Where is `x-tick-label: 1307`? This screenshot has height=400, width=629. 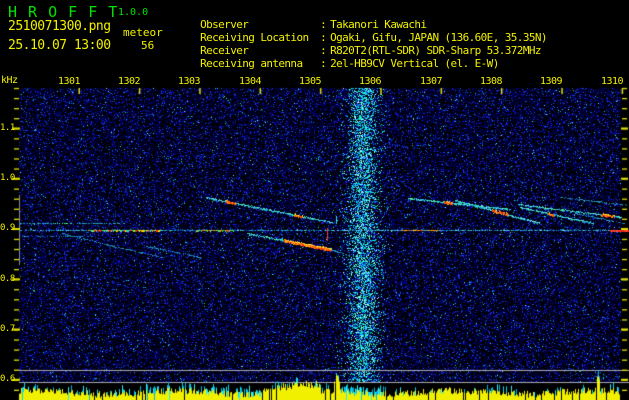
x-tick-label: 1307 is located at coordinates (431, 81).